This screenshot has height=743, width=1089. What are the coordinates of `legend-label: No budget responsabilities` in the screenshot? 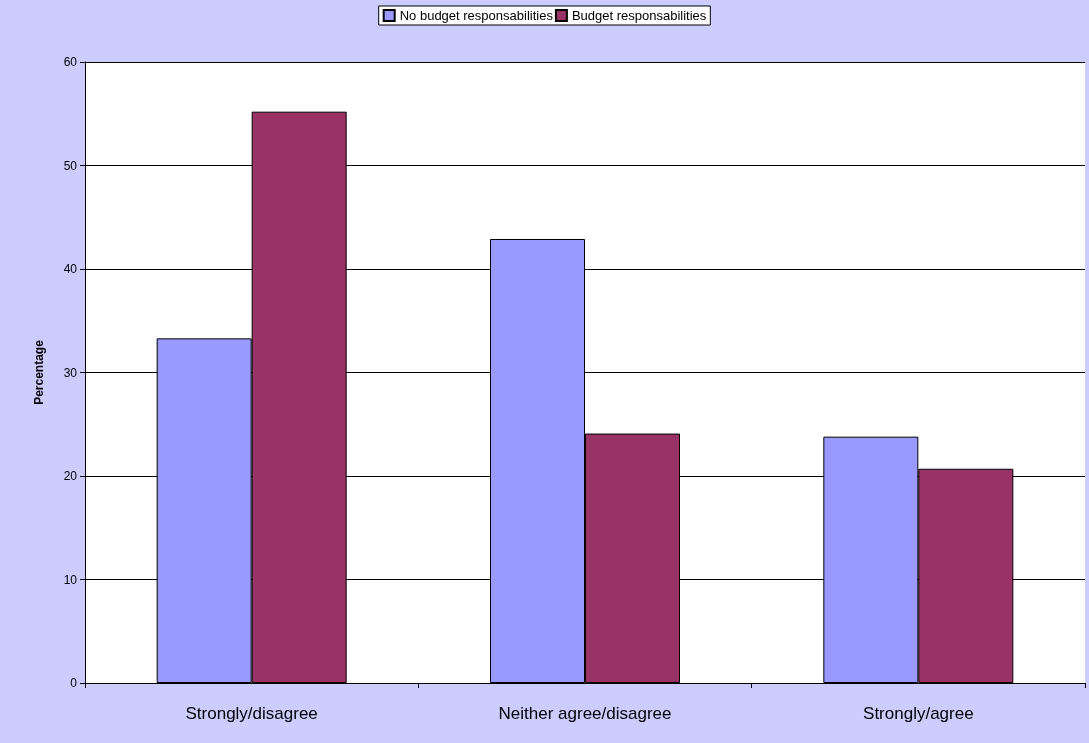 It's located at (476, 15).